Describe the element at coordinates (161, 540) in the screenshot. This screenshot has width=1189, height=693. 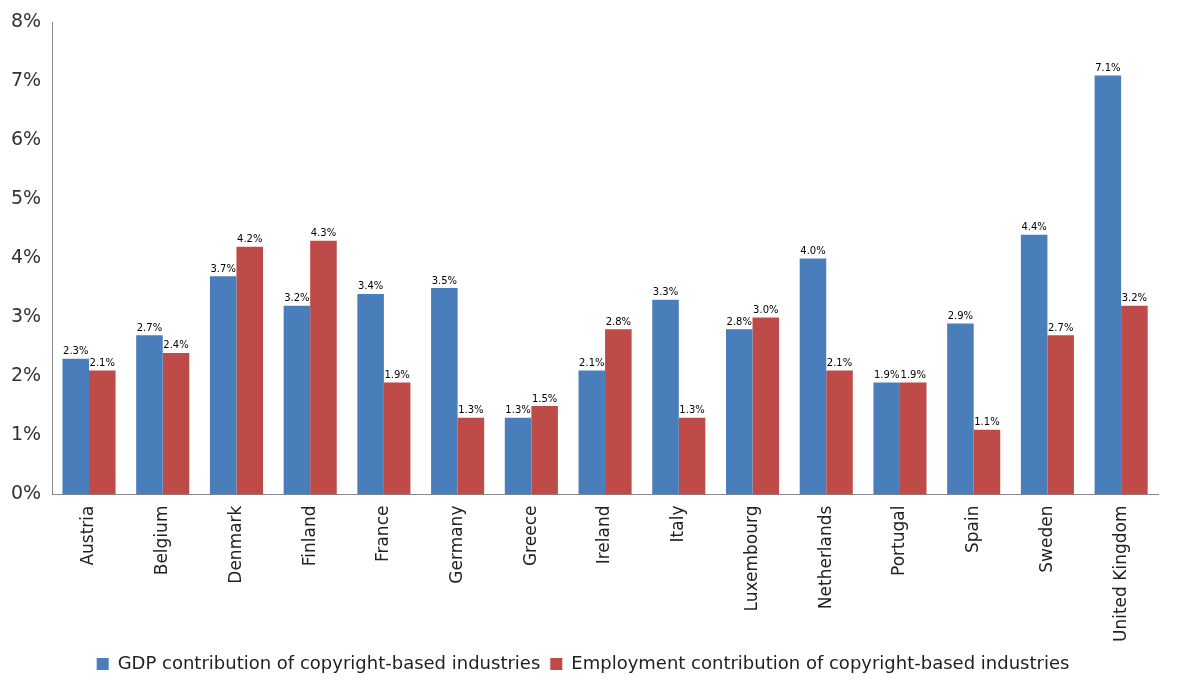
I see `x-tick-label: Belgium` at that location.